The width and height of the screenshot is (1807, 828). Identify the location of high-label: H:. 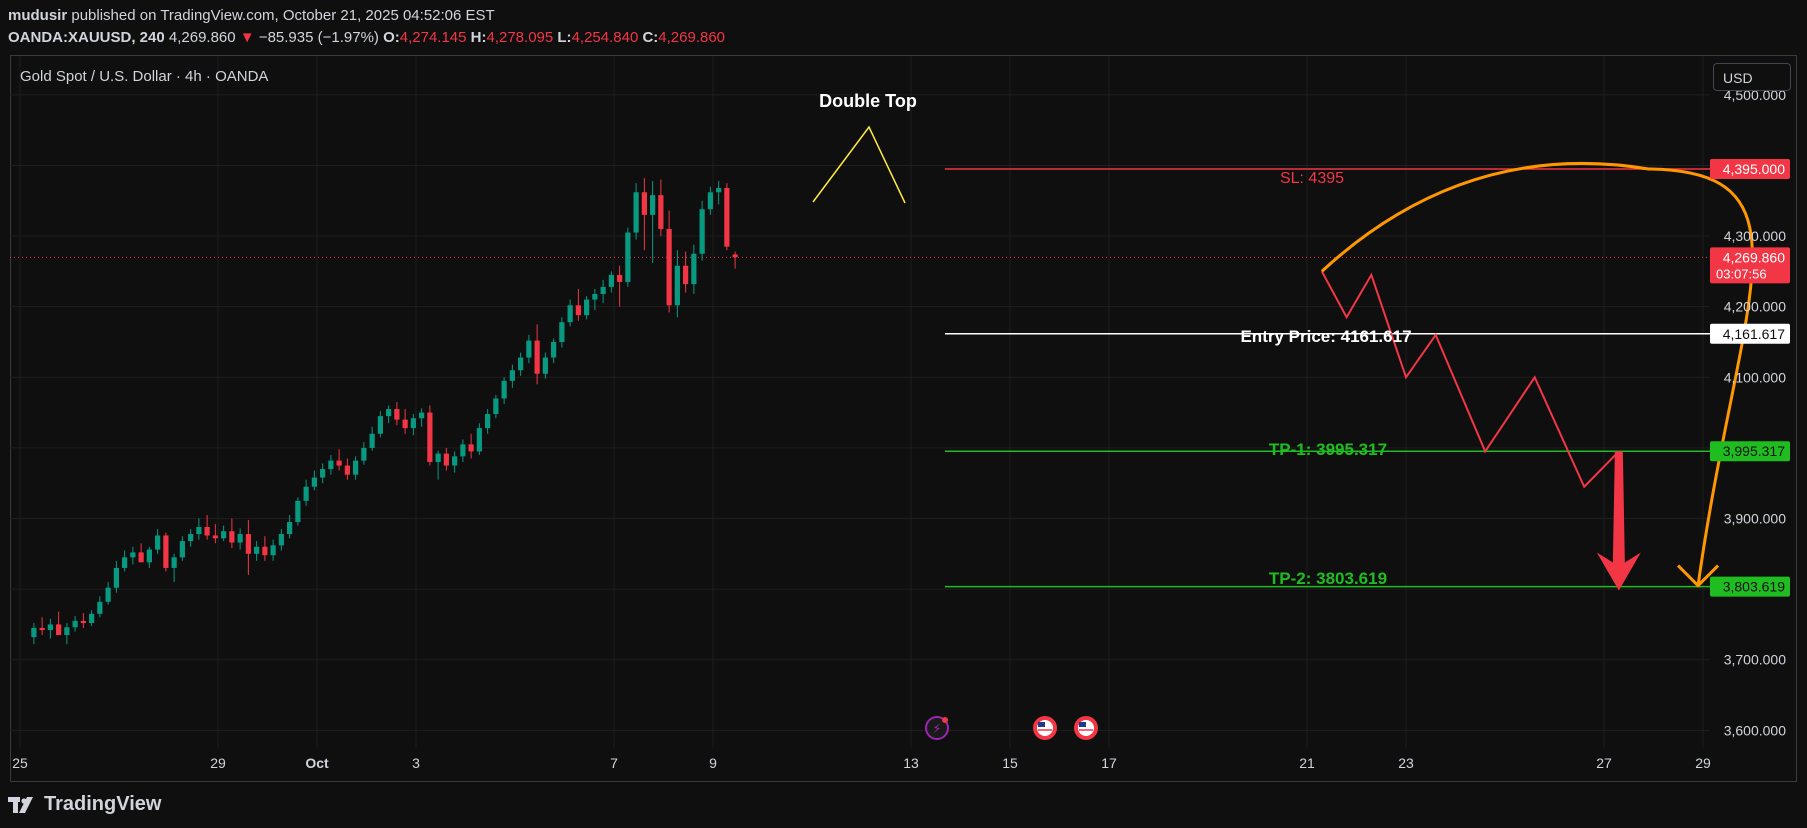
(478, 37).